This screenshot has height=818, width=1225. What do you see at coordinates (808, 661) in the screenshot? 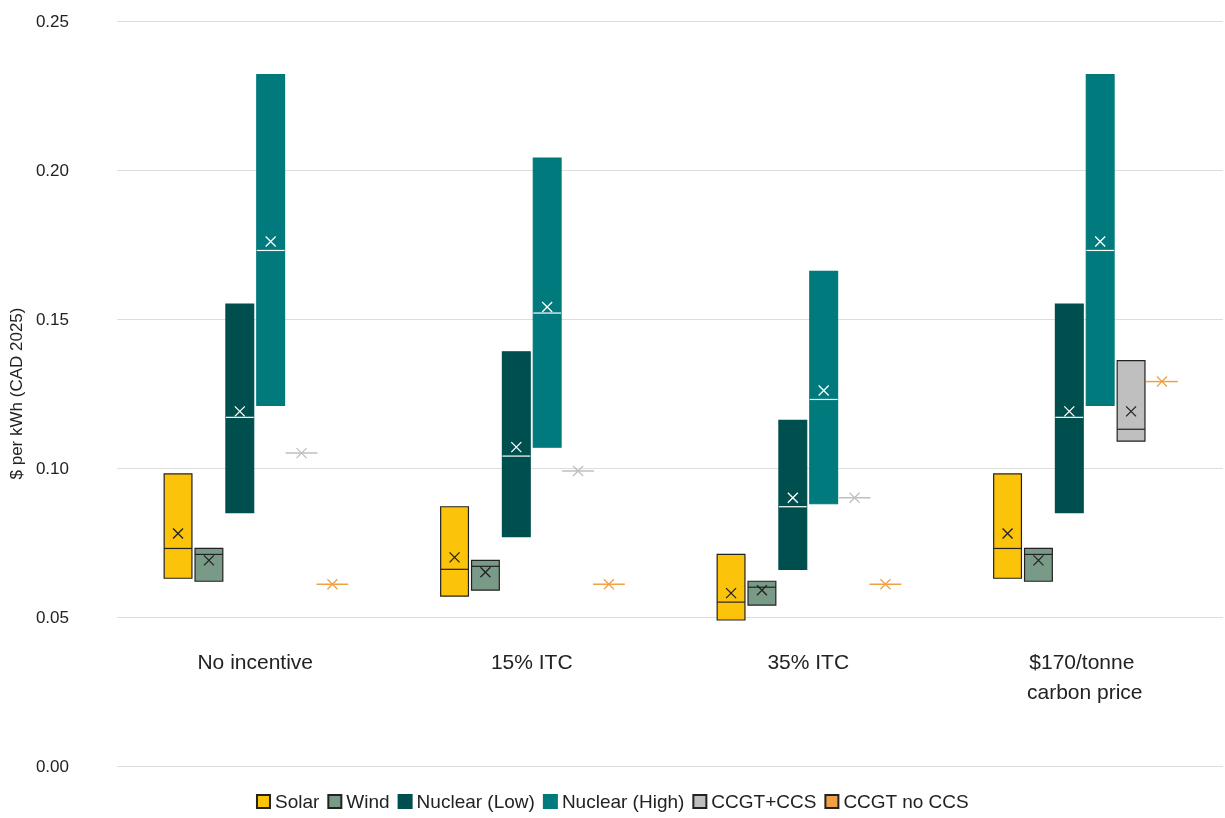
I see `x-tick-label: 35% ITC` at bounding box center [808, 661].